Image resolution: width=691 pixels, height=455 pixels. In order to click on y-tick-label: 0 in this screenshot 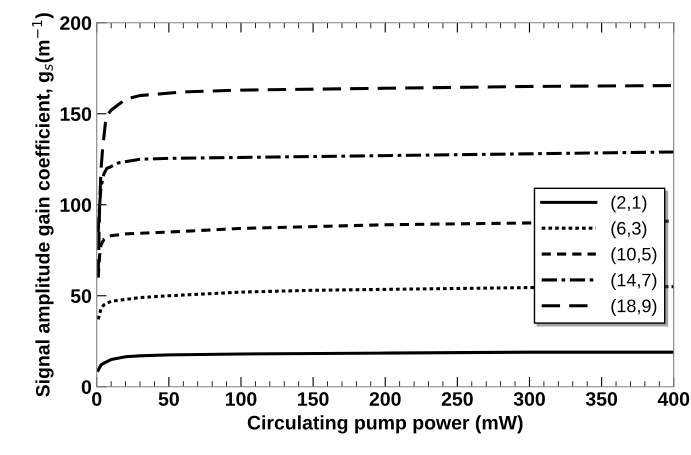, I will do `click(87, 387)`.